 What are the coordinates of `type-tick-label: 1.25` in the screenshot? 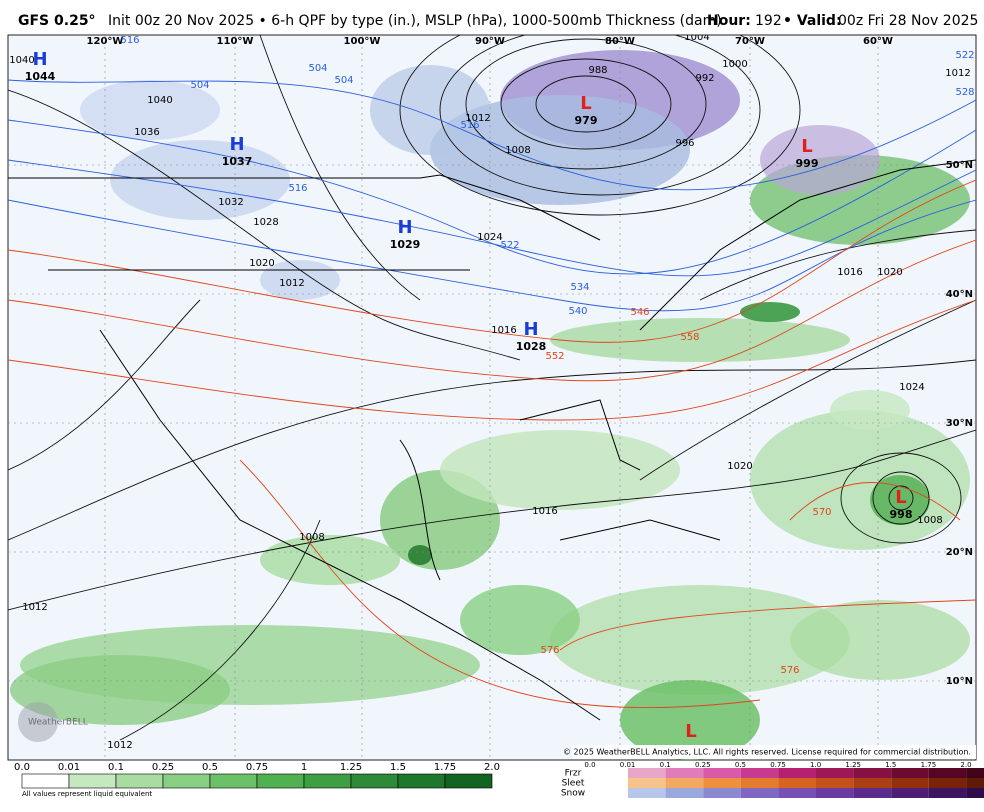 It's located at (853, 765).